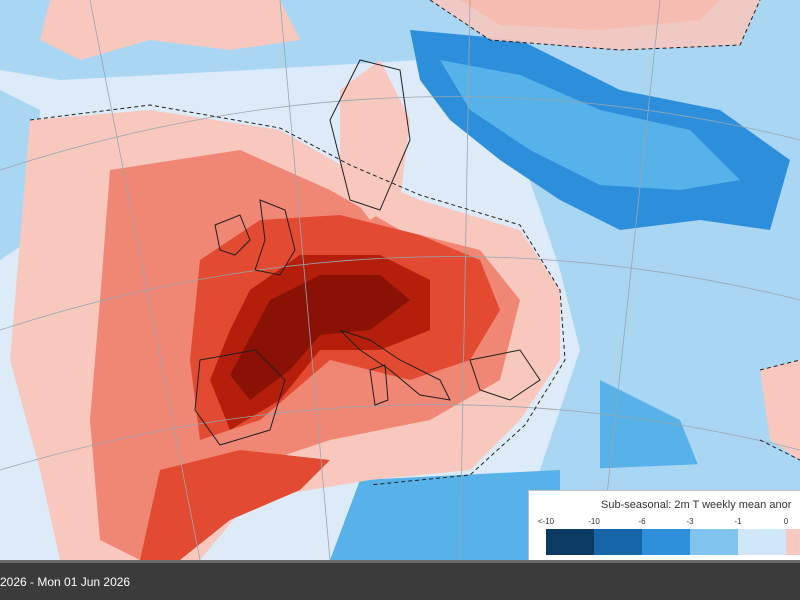 The width and height of the screenshot is (800, 600). What do you see at coordinates (690, 521) in the screenshot?
I see `legend-tick-3: -3` at bounding box center [690, 521].